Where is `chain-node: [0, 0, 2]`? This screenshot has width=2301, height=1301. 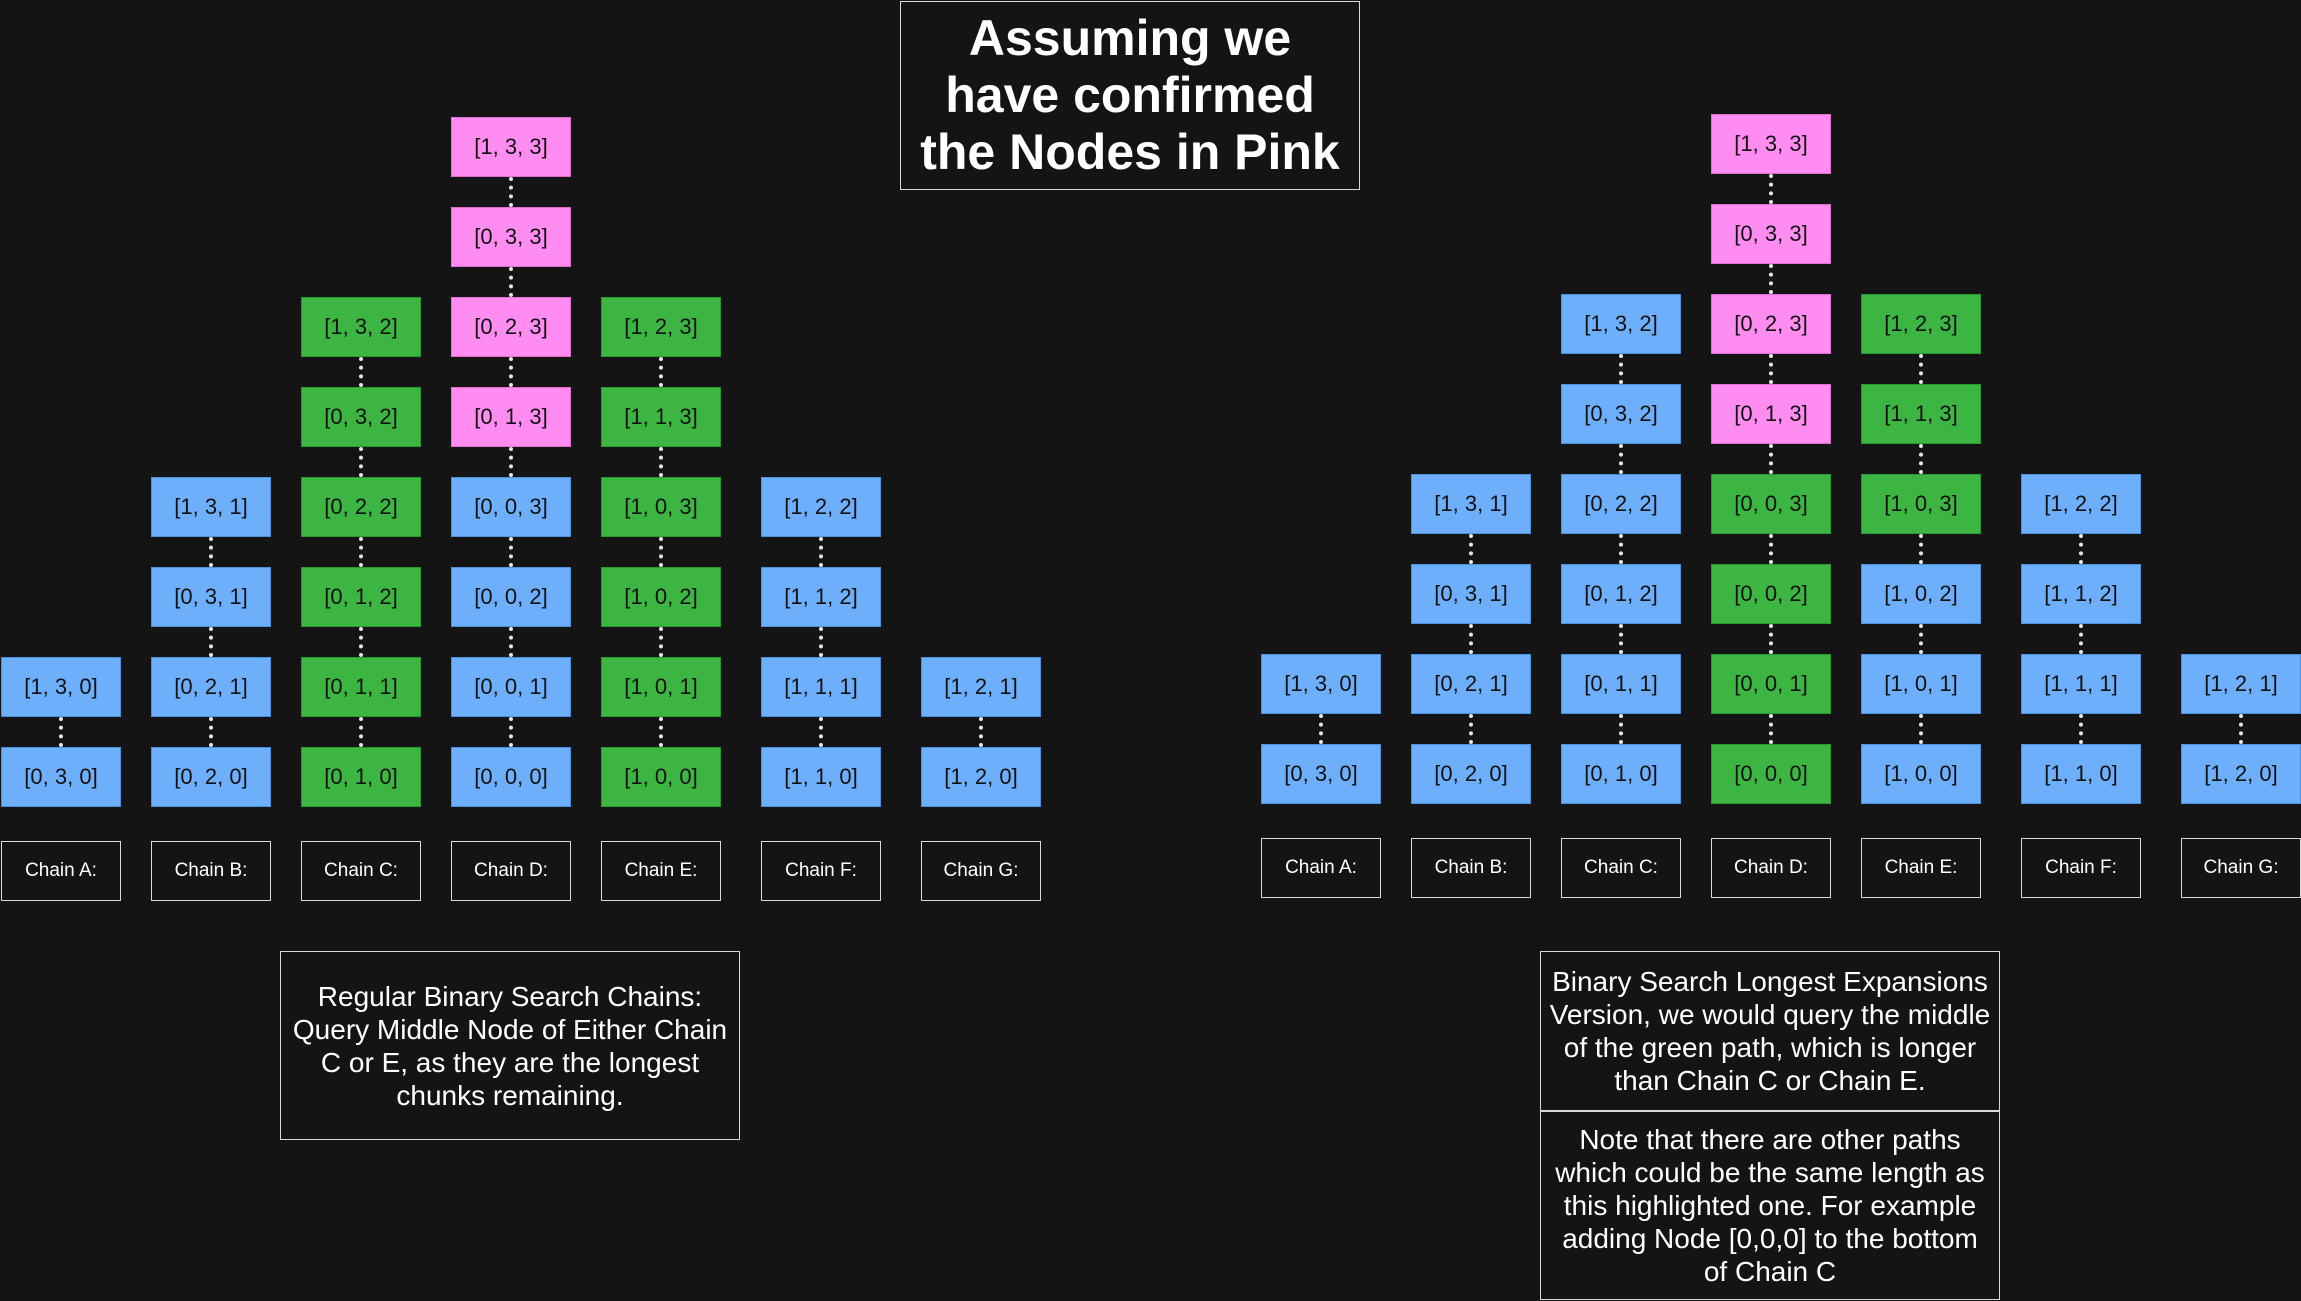
chain-node: [0, 0, 2] is located at coordinates (1771, 594).